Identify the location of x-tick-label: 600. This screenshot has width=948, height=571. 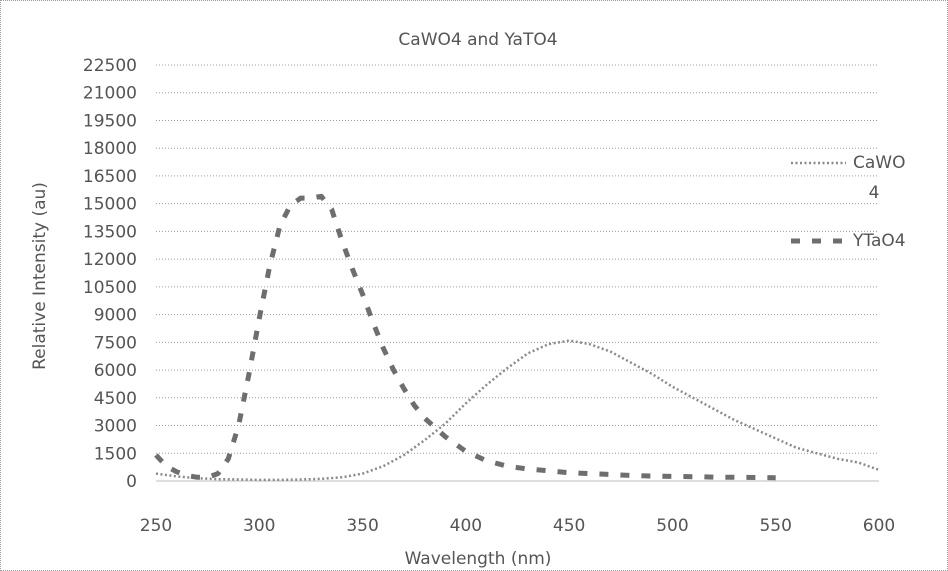
(879, 526).